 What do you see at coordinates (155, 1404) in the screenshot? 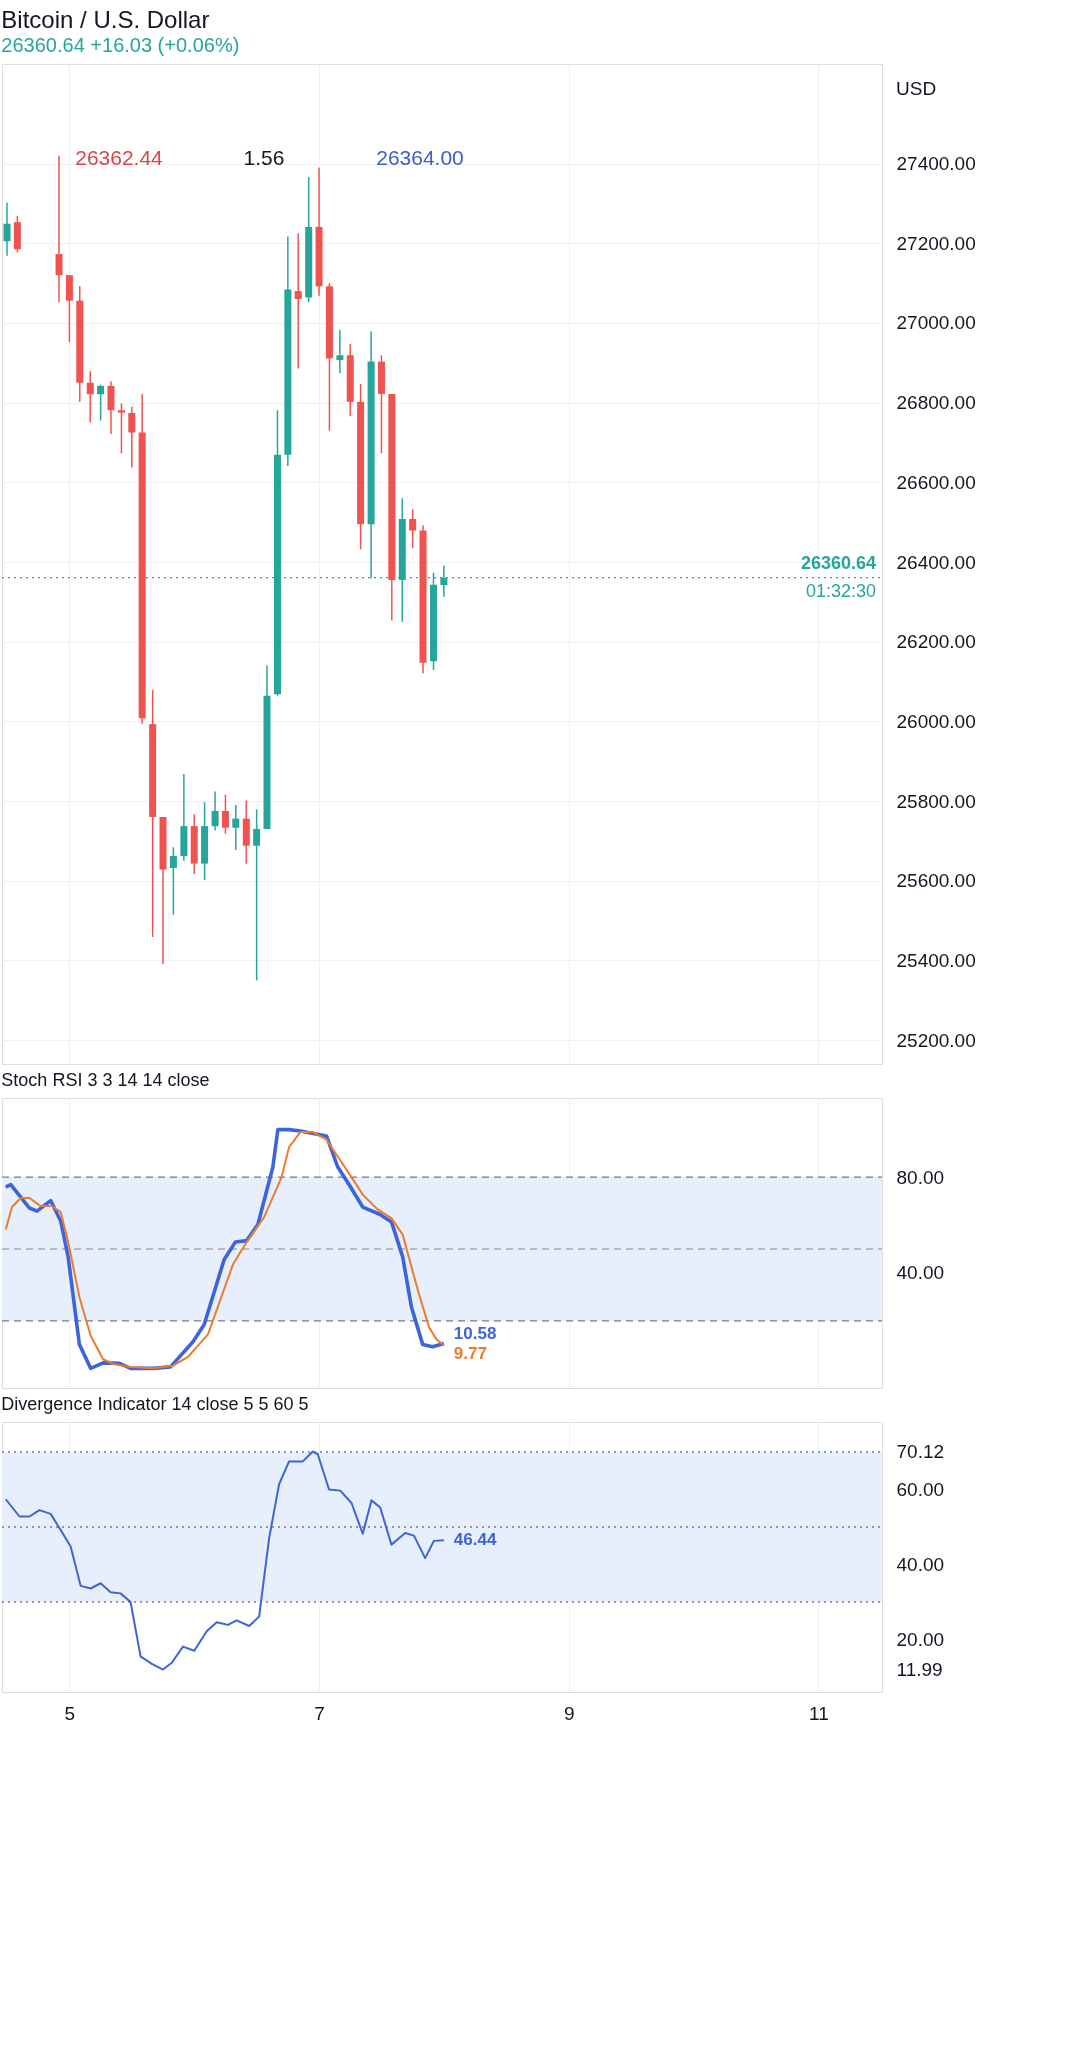
I see `chart-title: Divergence Indicator 14 close 5 5 60 5` at bounding box center [155, 1404].